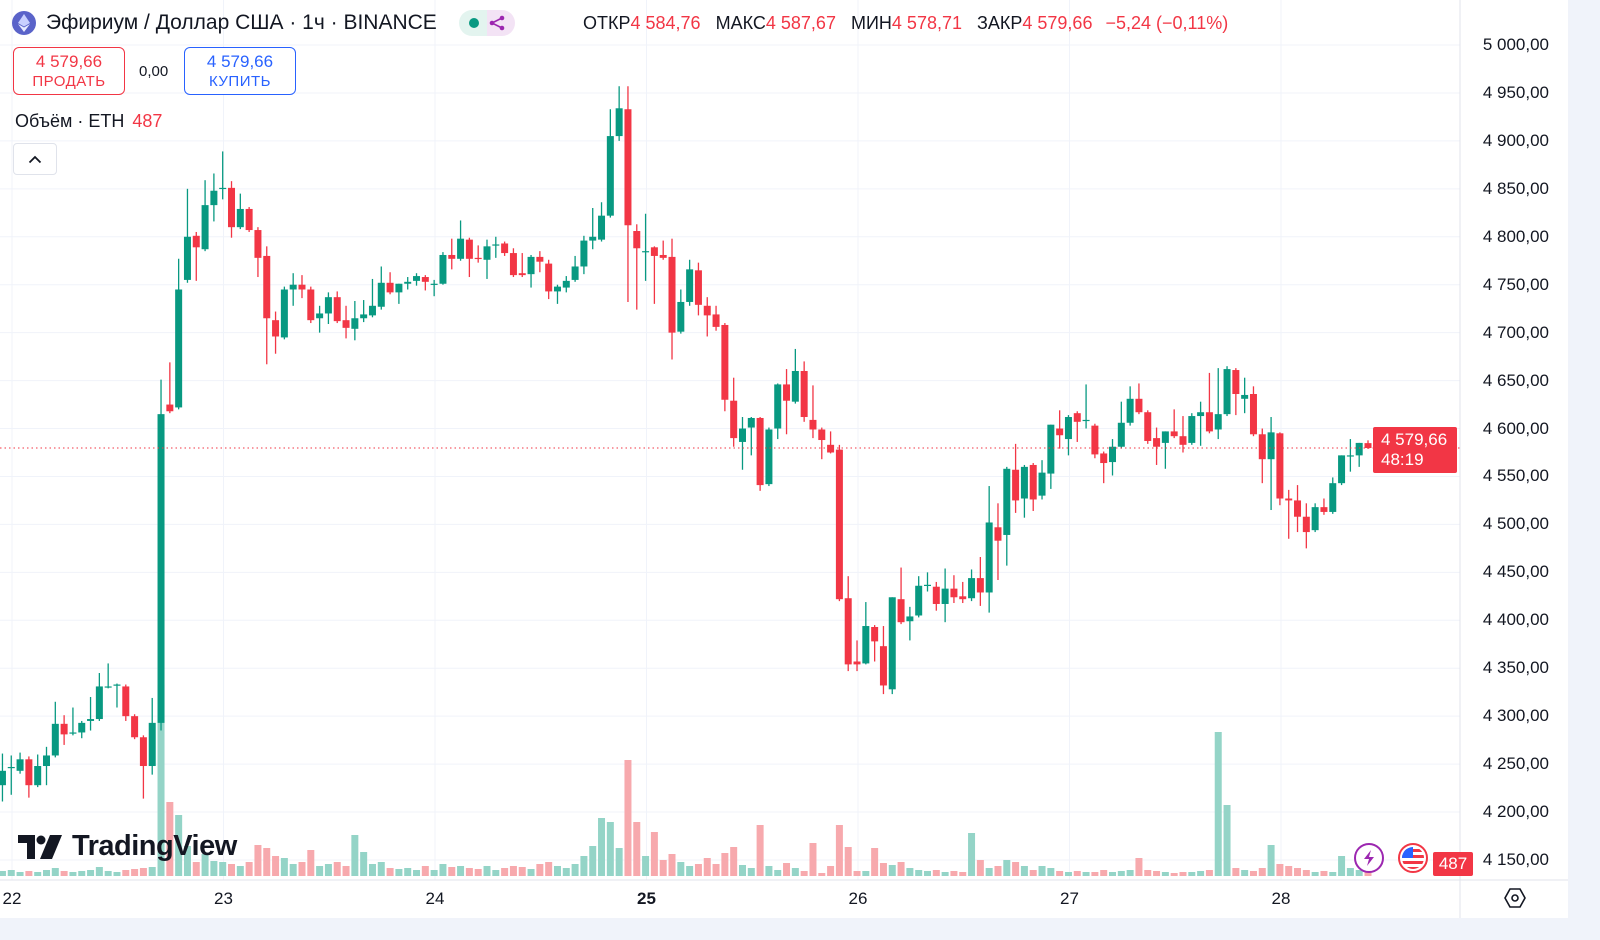 The width and height of the screenshot is (1600, 940). What do you see at coordinates (1515, 284) in the screenshot?
I see `price-axis-label: 4 750,00` at bounding box center [1515, 284].